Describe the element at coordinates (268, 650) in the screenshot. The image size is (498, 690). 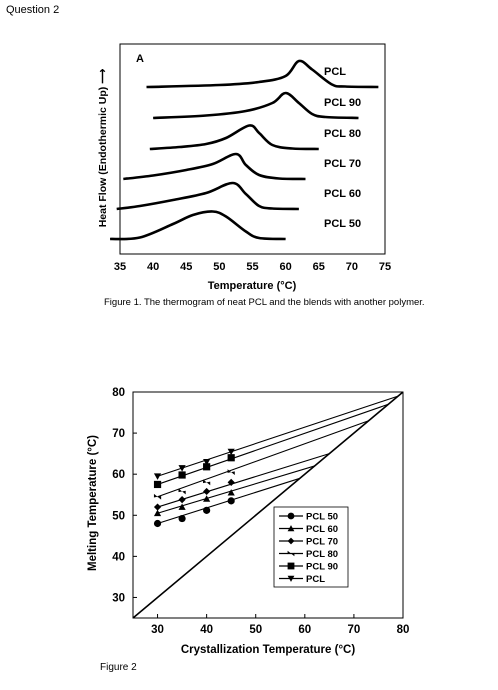
I see `figure2-x-axis-label: Crystallization Temperature (°C)` at that location.